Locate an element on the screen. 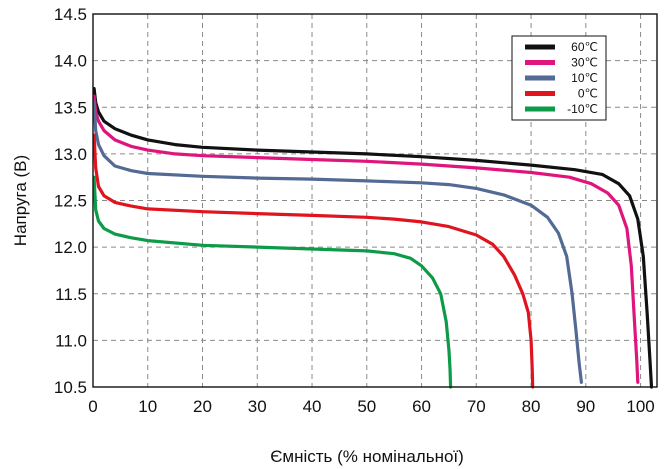  x-tick-label: 90 is located at coordinates (585, 406).